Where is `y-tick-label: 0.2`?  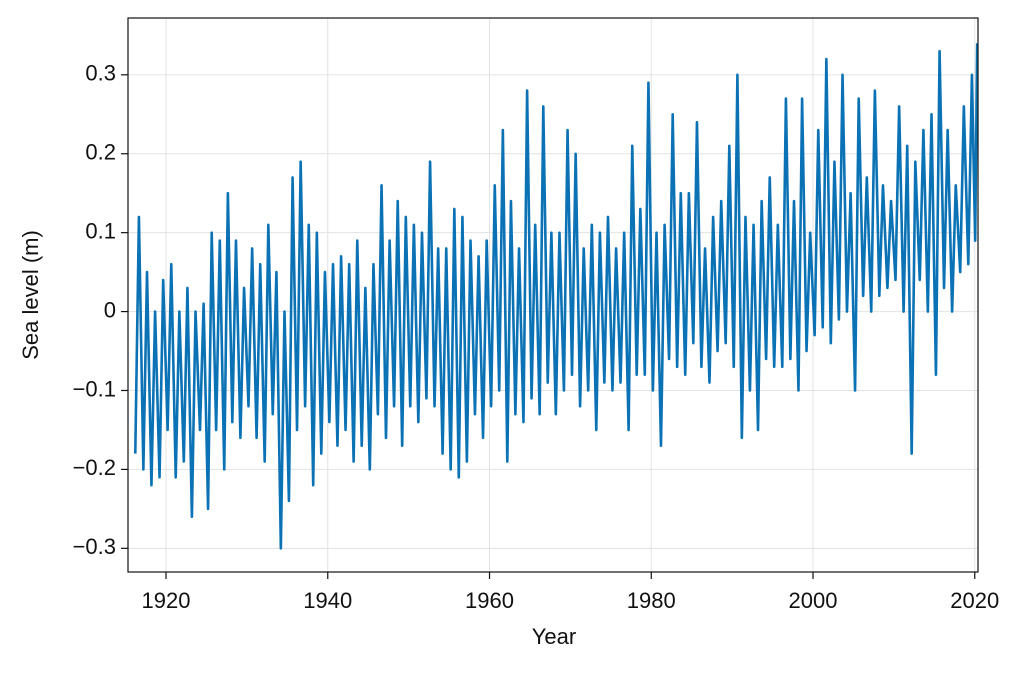
y-tick-label: 0.2 is located at coordinates (100, 152).